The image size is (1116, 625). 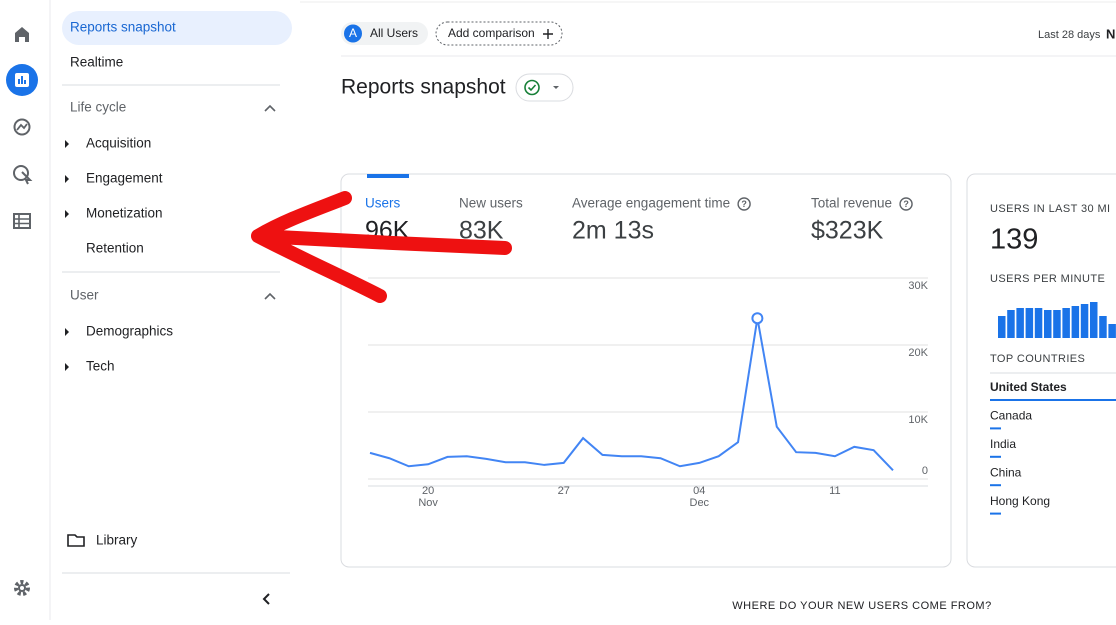 I want to click on badge-text: A, so click(x=353, y=33).